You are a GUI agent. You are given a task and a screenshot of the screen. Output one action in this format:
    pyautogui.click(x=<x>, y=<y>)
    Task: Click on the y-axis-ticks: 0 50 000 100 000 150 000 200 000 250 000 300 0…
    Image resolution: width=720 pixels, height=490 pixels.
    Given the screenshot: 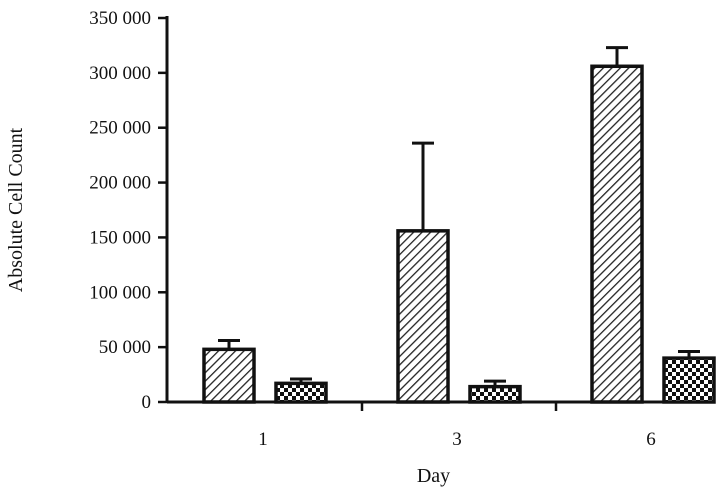 What is the action you would take?
    pyautogui.click(x=128, y=210)
    